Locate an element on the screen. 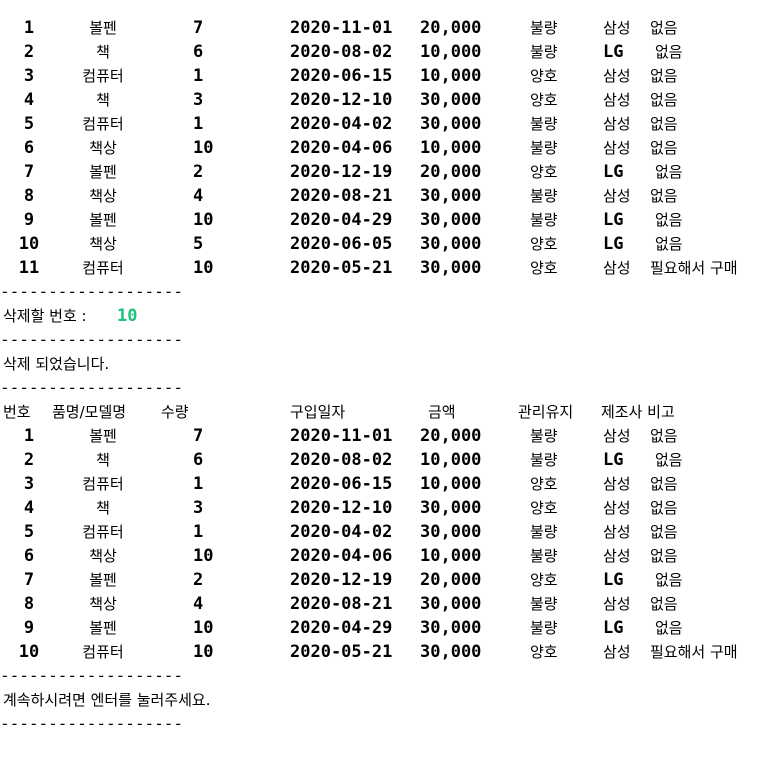 The image size is (761, 784). cell-qty: 5 is located at coordinates (198, 244).